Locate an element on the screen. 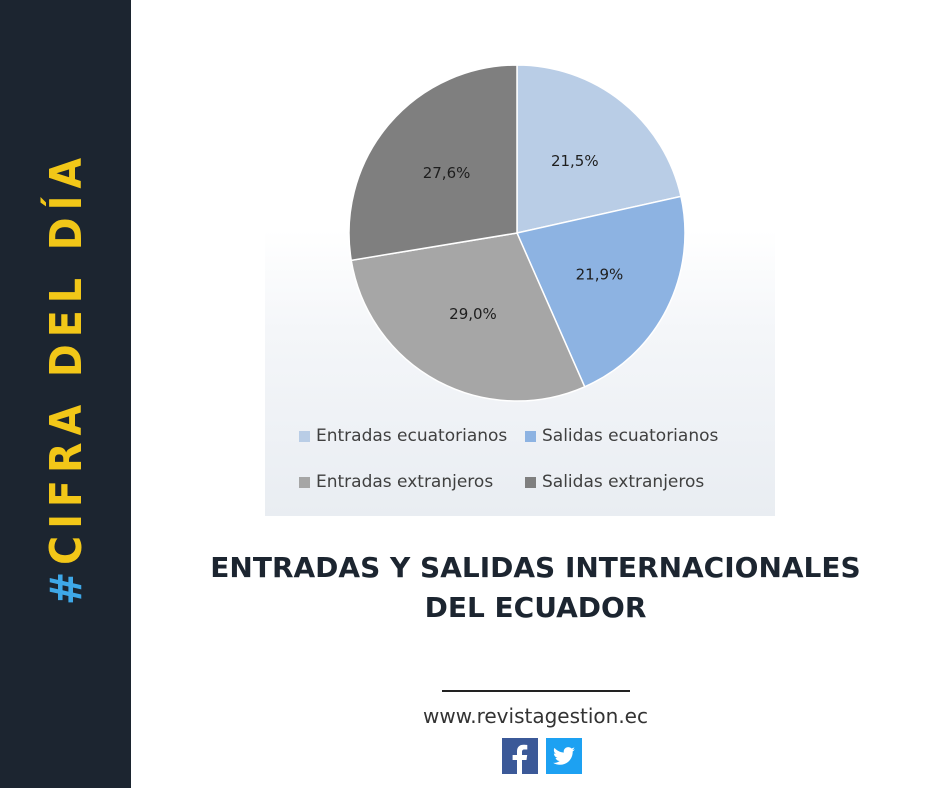 Image resolution: width=940 pixels, height=788 pixels. sidebar: #CIFRA DEL DÍA is located at coordinates (65, 394).